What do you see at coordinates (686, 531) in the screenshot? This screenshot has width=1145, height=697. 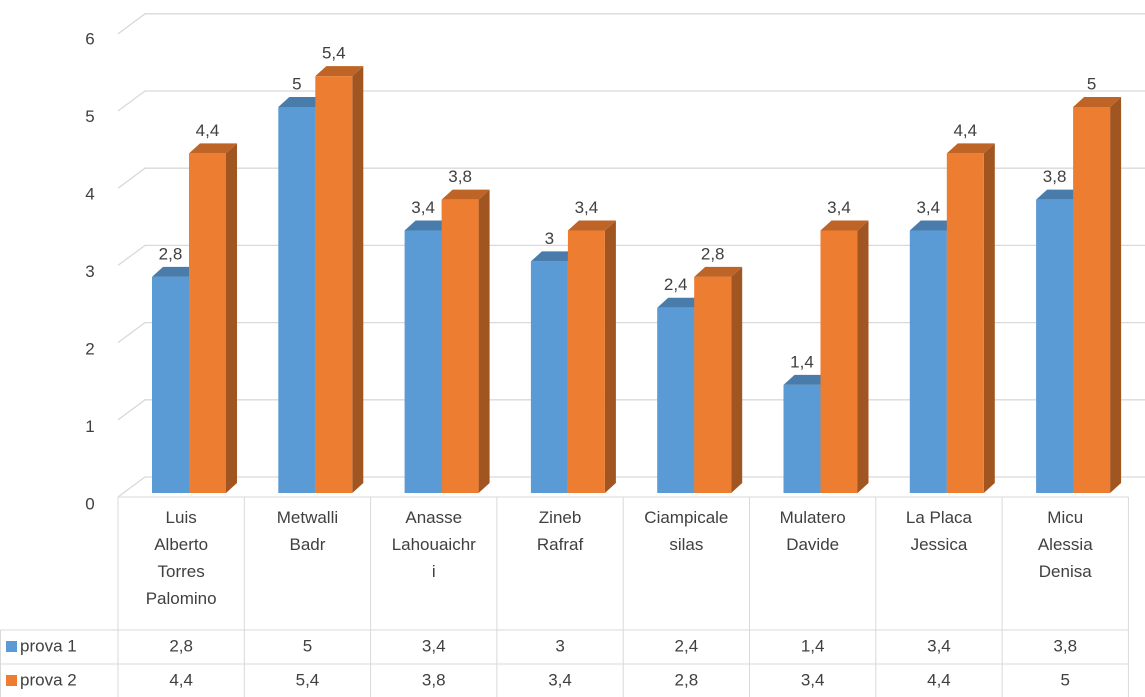 I see `category-label: Ciampicale silas` at bounding box center [686, 531].